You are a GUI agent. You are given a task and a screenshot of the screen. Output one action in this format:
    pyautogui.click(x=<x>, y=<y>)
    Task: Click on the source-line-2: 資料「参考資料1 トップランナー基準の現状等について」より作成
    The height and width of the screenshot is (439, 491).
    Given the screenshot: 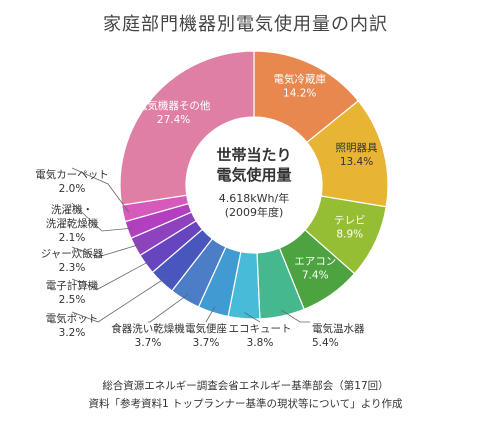 What is the action you would take?
    pyautogui.click(x=245, y=404)
    